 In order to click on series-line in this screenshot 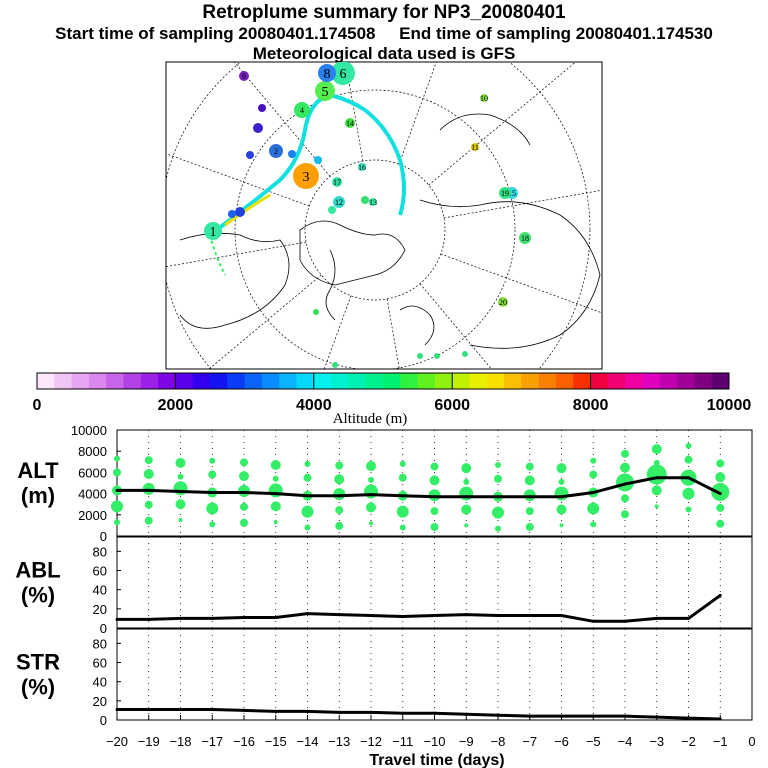, I will do `click(419, 714)`.